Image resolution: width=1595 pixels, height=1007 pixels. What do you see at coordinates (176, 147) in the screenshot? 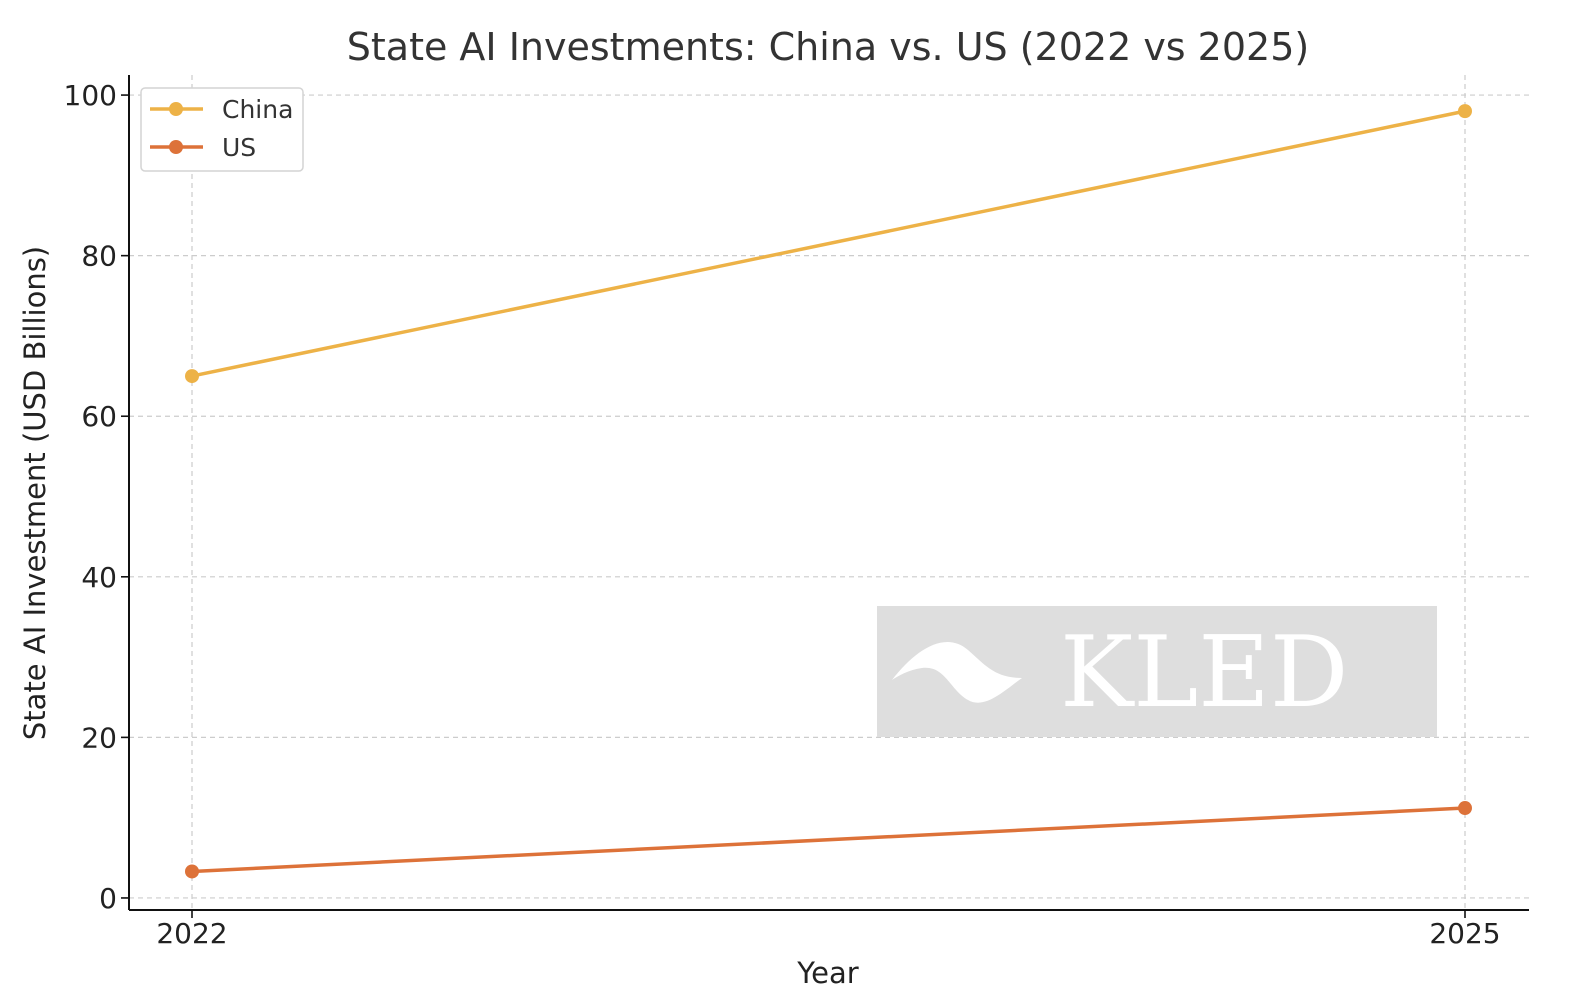
I see `legend-marker-us` at bounding box center [176, 147].